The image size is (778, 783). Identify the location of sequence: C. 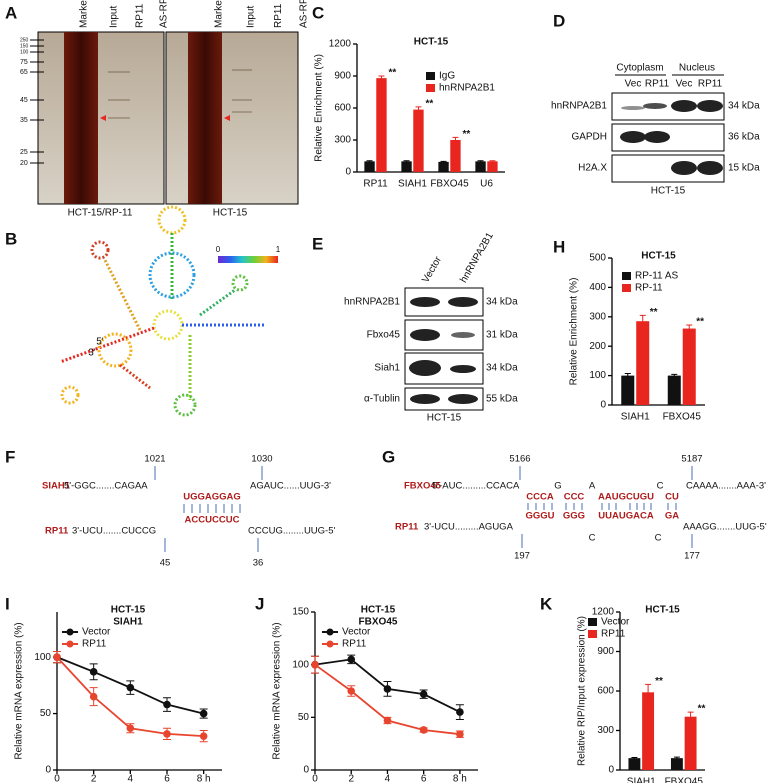
(592, 538).